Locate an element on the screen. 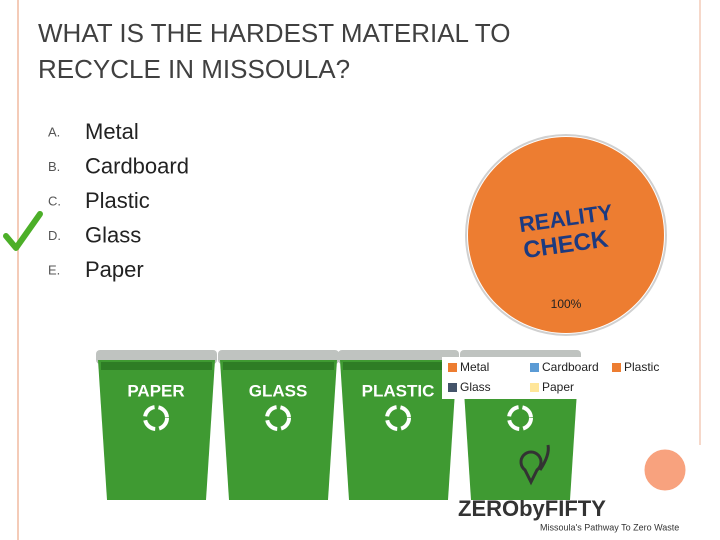 This screenshot has height=540, width=720. legend-label: Paper is located at coordinates (558, 387).